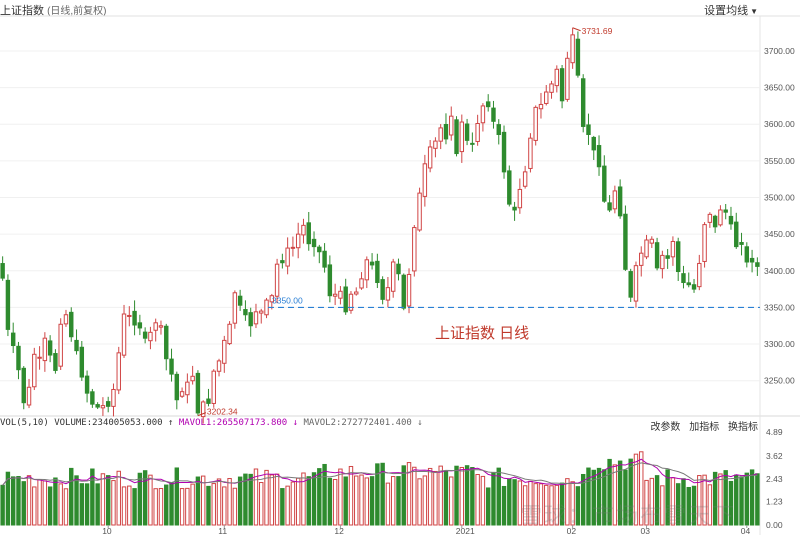  Describe the element at coordinates (108, 423) in the screenshot. I see `volume-value: VOLUME:234005053.000` at that location.